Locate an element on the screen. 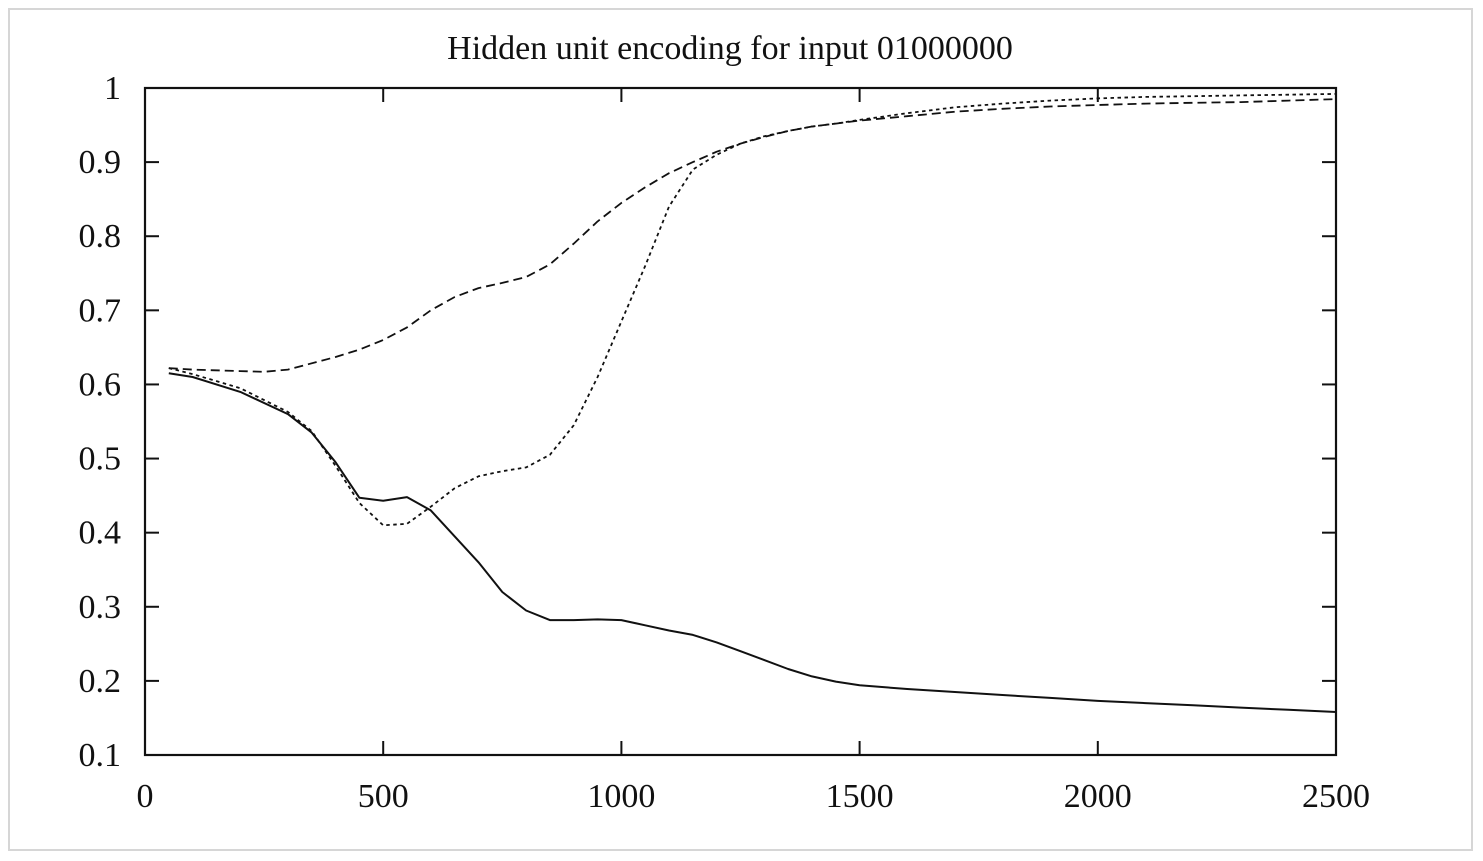 Image resolution: width=1483 pixels, height=861 pixels. x-tick-label: 0 is located at coordinates (145, 796).